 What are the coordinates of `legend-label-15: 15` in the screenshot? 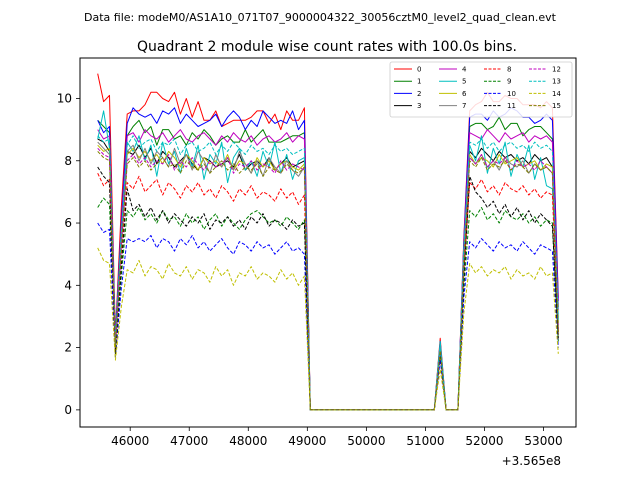 It's located at (556, 106).